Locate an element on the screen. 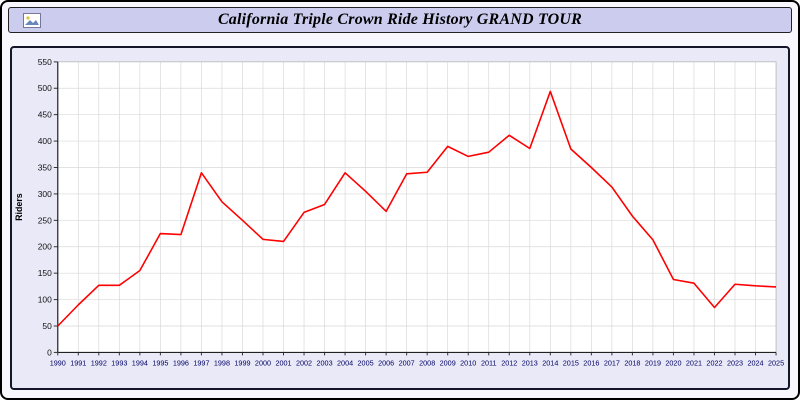  y-tick-label: 50 is located at coordinates (47, 326).